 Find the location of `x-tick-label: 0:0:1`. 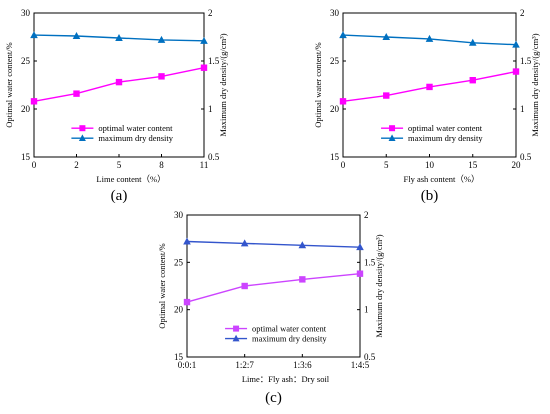

x-tick-label: 0:0:1 is located at coordinates (187, 365).